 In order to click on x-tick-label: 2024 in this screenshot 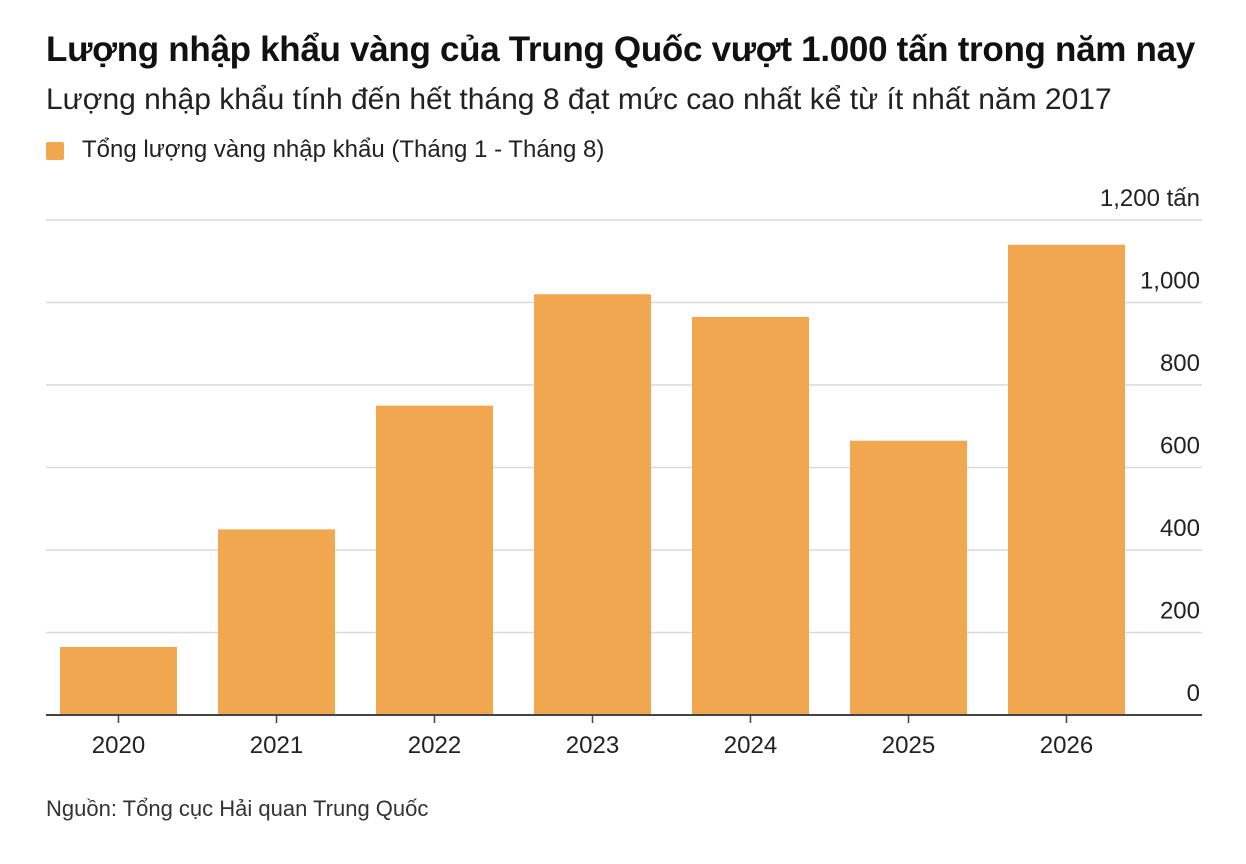, I will do `click(750, 745)`.